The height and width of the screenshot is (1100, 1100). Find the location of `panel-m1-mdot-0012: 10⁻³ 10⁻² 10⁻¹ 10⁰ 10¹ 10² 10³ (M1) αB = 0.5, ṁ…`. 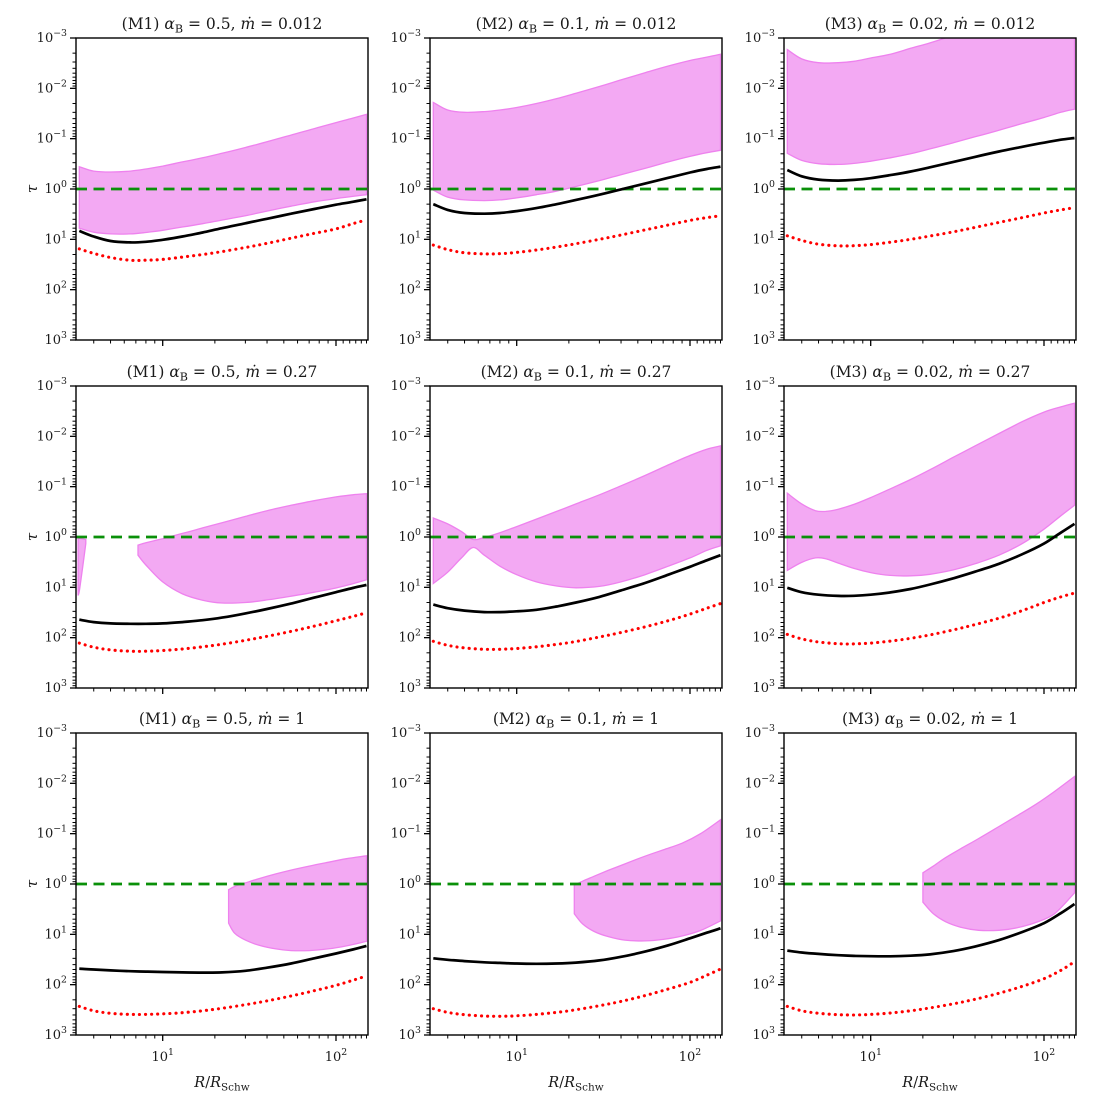

panel-m1-mdot-0012: 10⁻³ 10⁻² 10⁻¹ 10⁰ 10¹ 10² 10³ (M1) αB = 0.5, ṁ… is located at coordinates (196, 181).